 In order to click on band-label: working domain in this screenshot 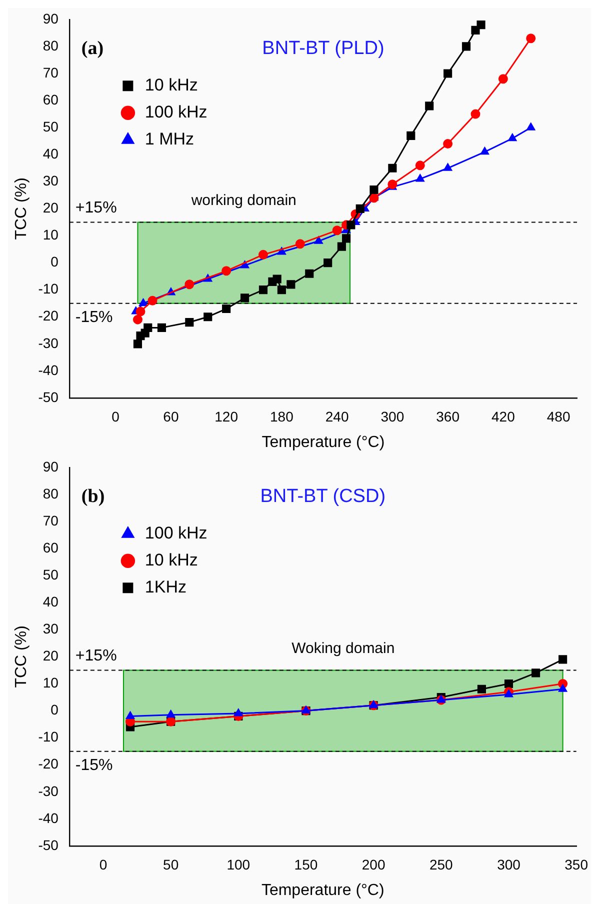, I will do `click(243, 200)`.